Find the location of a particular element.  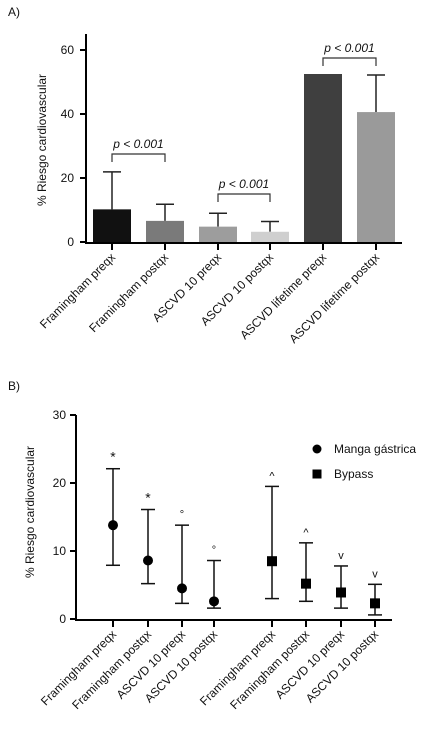

y-tick-label: 40 is located at coordinates (68, 114).